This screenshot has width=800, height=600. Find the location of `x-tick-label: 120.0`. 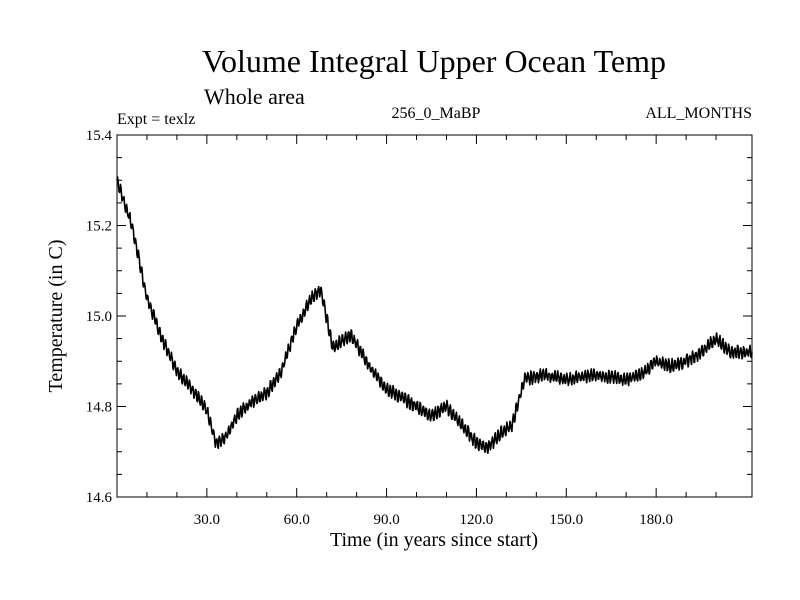

x-tick-label: 120.0 is located at coordinates (477, 520).